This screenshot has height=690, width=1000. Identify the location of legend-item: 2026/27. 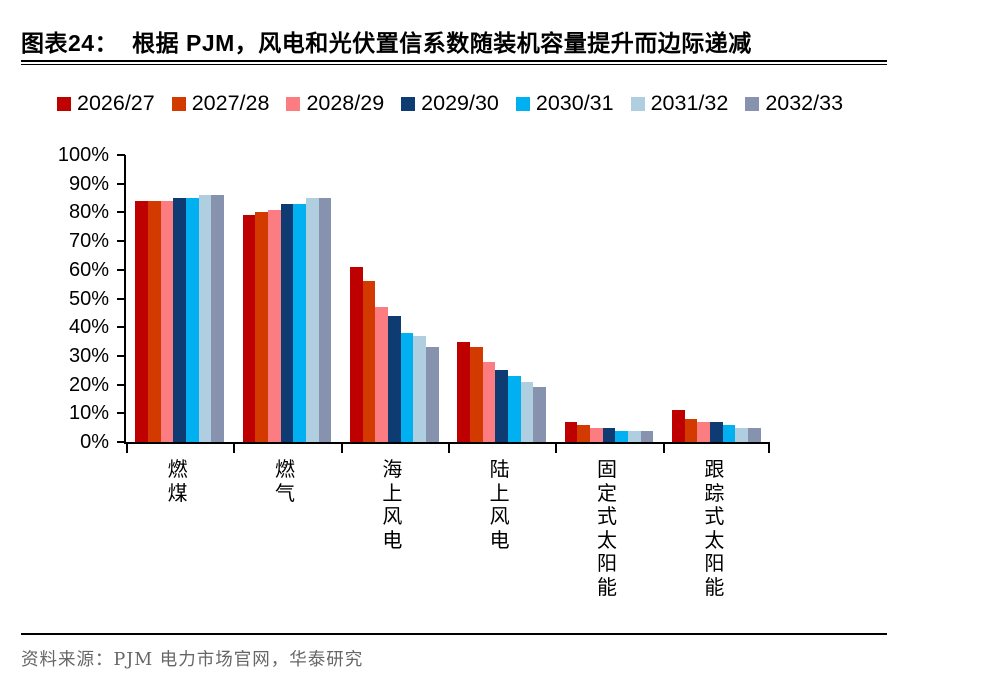
(106, 103).